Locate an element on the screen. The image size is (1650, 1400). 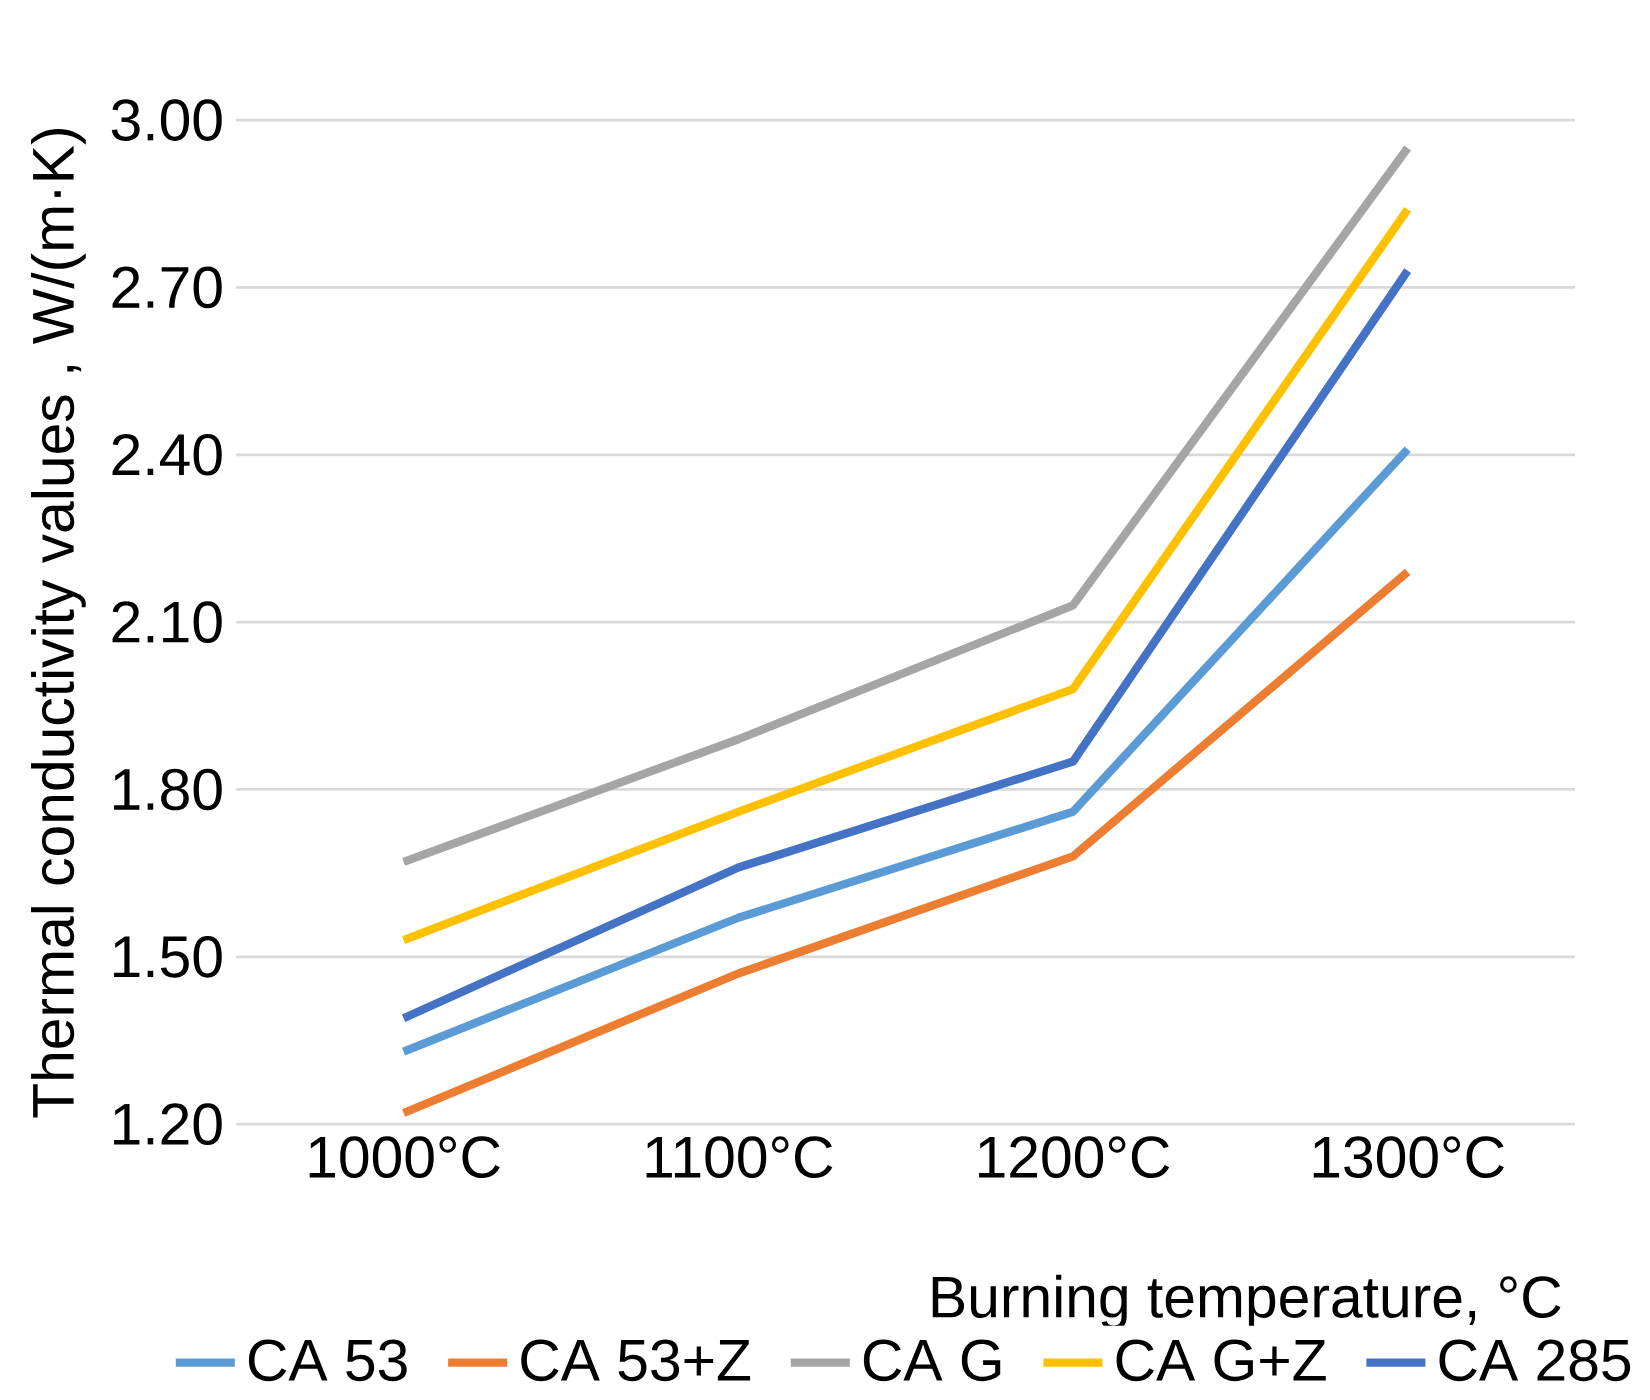
y-tick-label: 3.00 is located at coordinates (166, 120).